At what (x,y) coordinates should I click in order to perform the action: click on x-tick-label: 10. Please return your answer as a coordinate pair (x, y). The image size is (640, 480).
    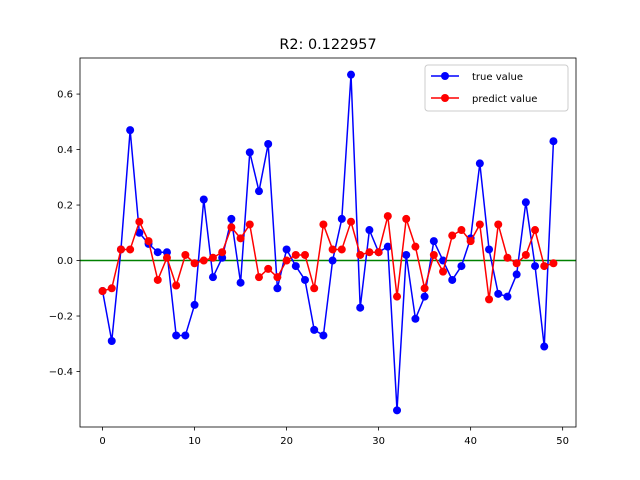
    Looking at the image, I should click on (194, 441).